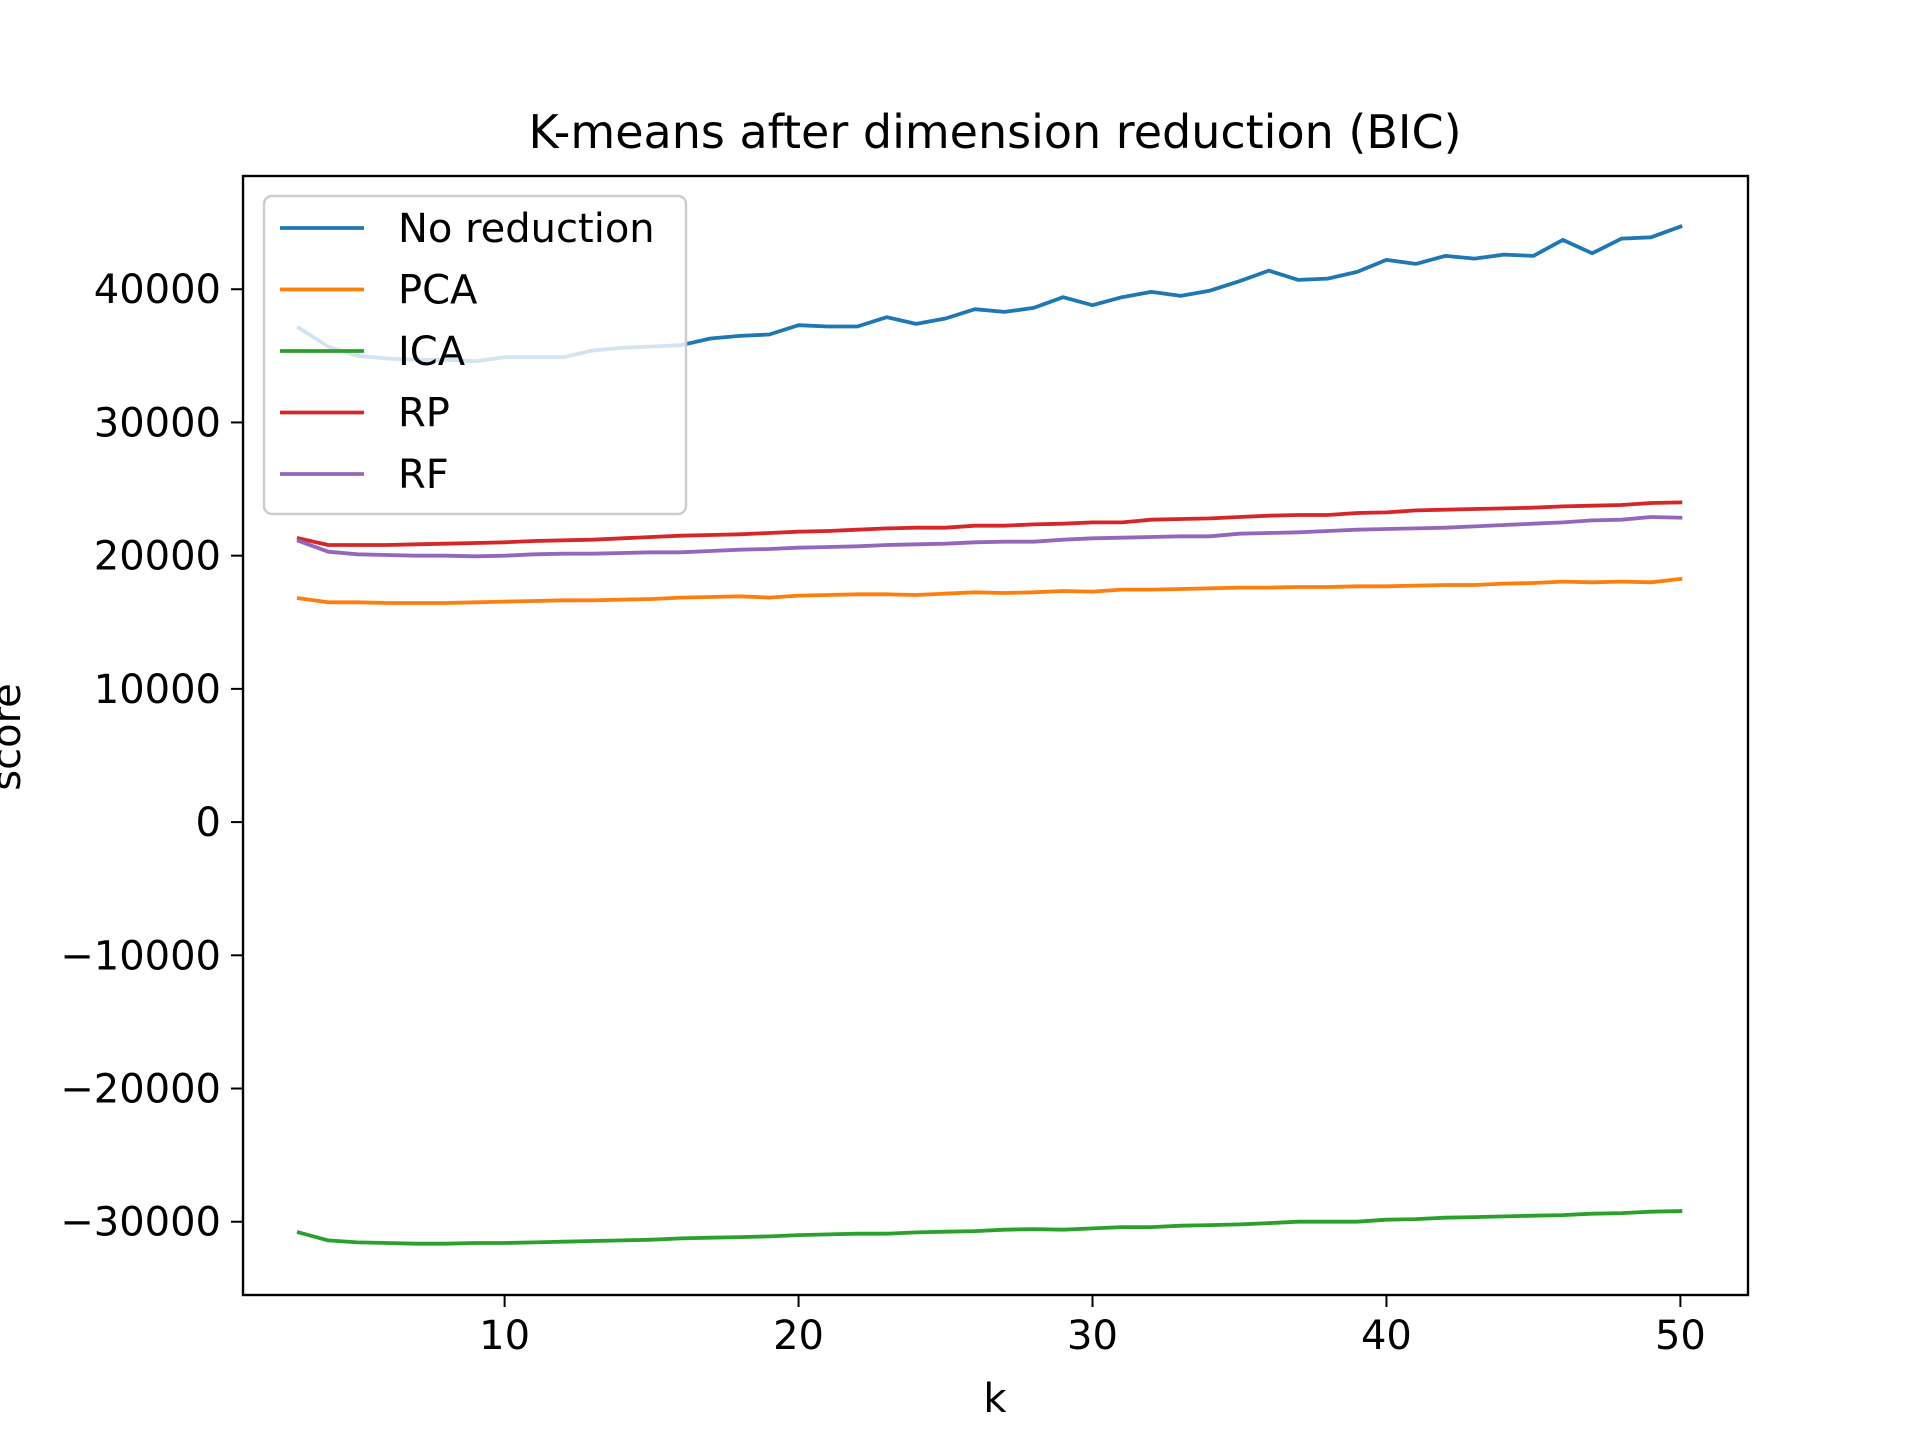  I want to click on x-tick-label: 50, so click(1680, 1336).